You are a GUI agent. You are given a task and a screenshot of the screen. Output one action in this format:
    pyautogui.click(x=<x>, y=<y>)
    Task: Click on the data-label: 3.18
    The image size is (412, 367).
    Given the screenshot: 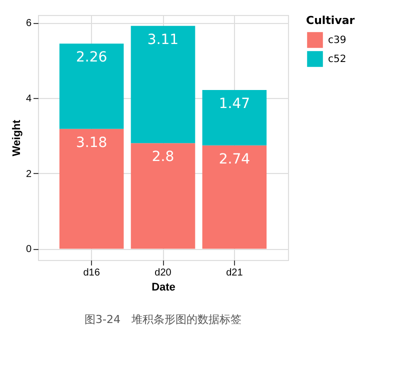 What is the action you would take?
    pyautogui.click(x=92, y=142)
    